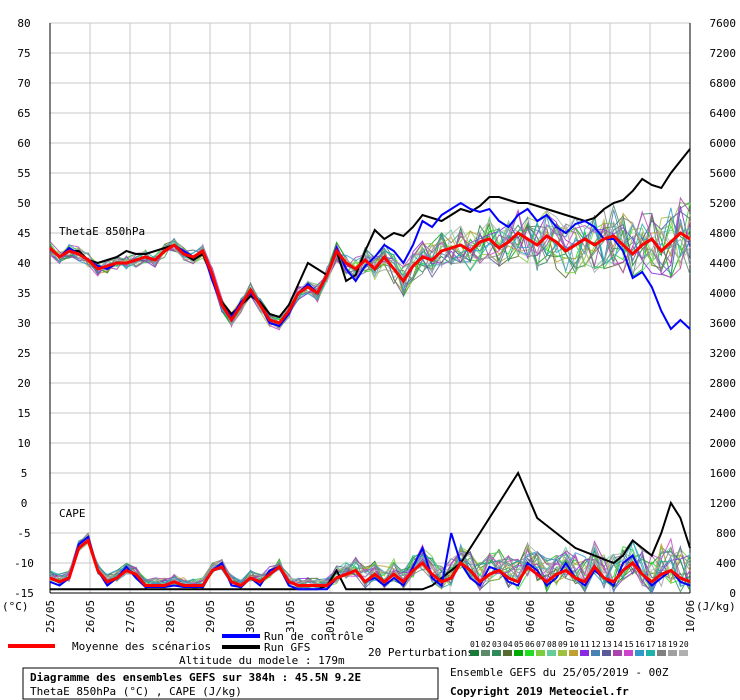  Describe the element at coordinates (690, 616) in the screenshot. I see `x-tick-label: 10/06` at that location.